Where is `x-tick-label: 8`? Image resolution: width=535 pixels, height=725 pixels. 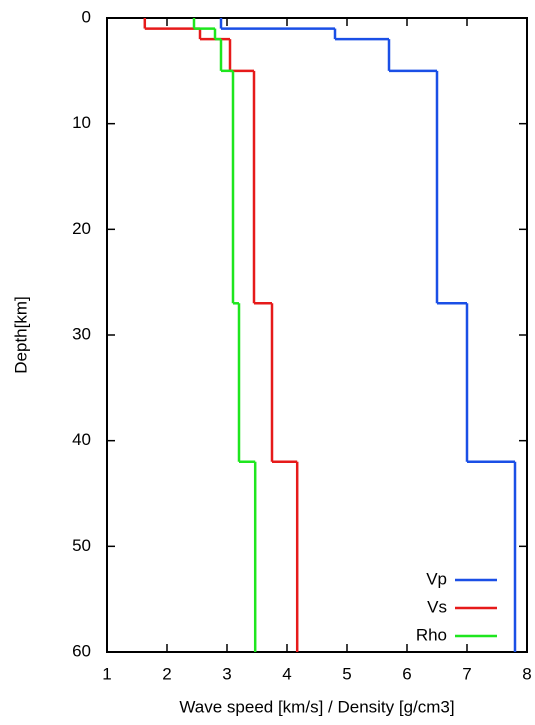
x-tick-label: 8 is located at coordinates (526, 673).